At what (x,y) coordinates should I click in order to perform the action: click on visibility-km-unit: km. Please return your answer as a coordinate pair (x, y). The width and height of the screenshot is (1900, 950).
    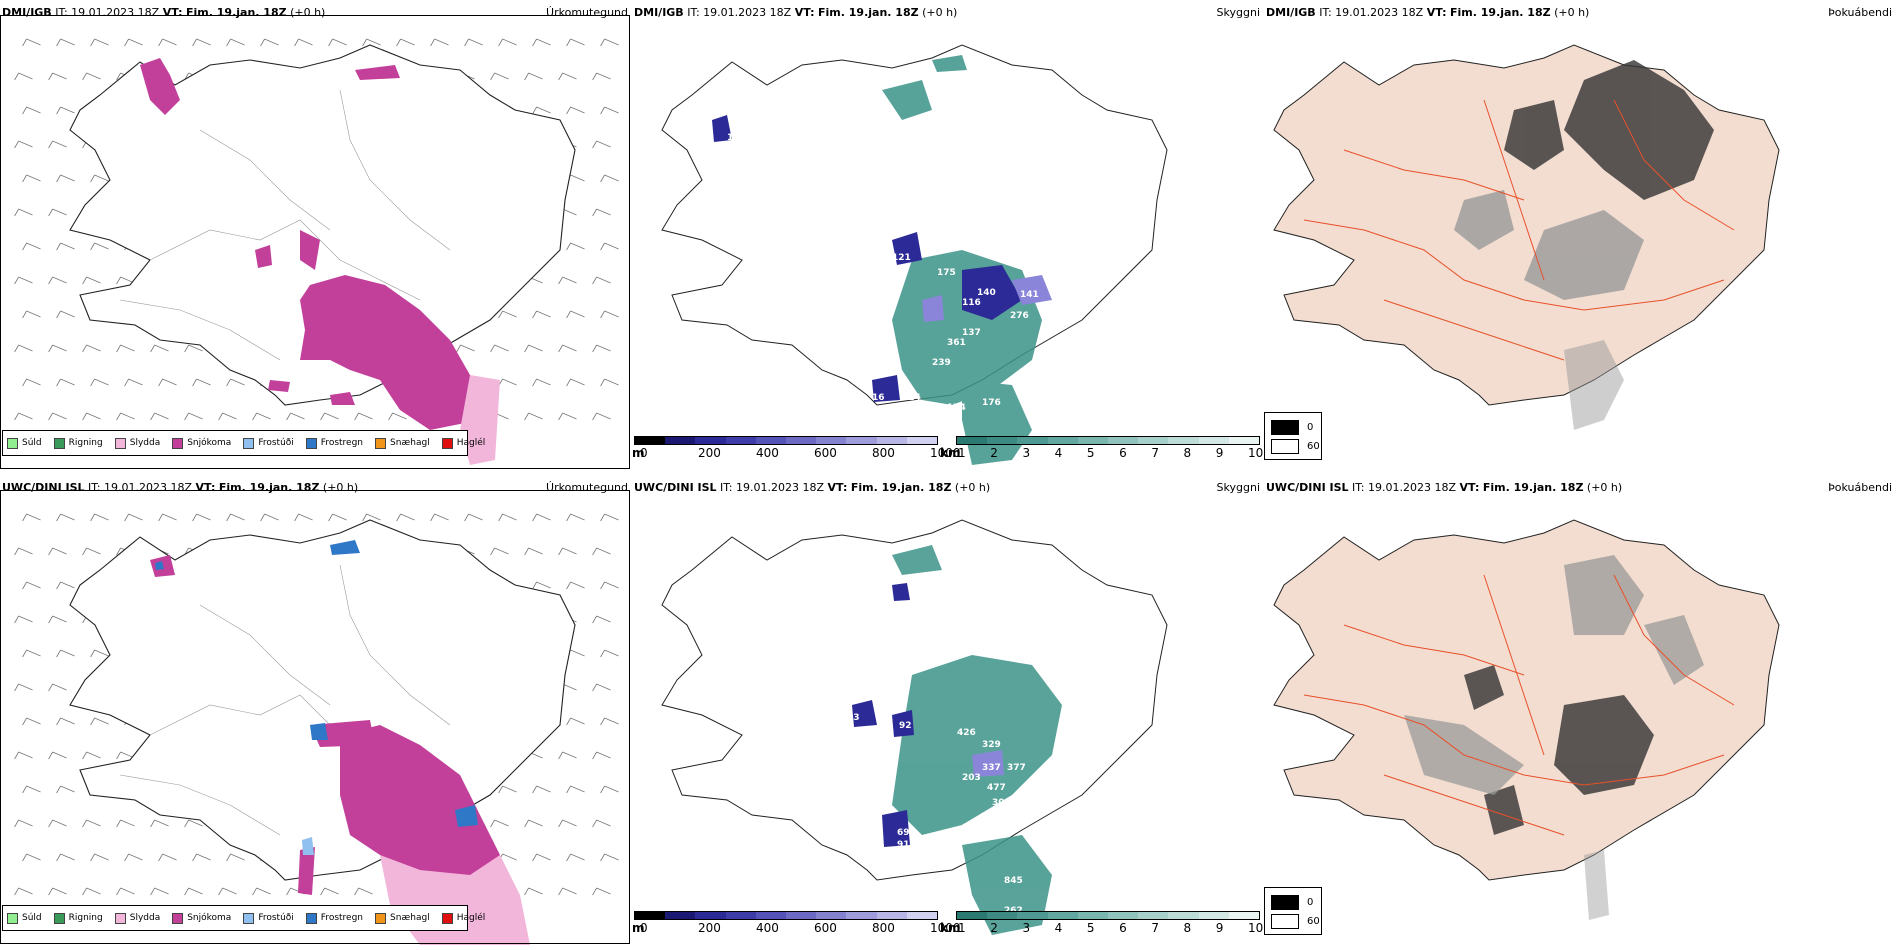
    Looking at the image, I should click on (950, 928).